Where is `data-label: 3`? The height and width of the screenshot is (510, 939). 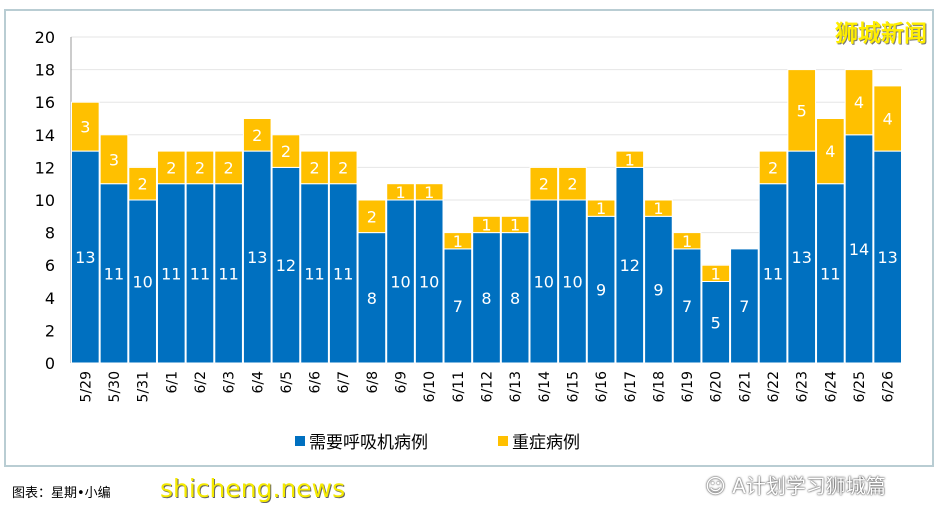 data-label: 3 is located at coordinates (85, 127).